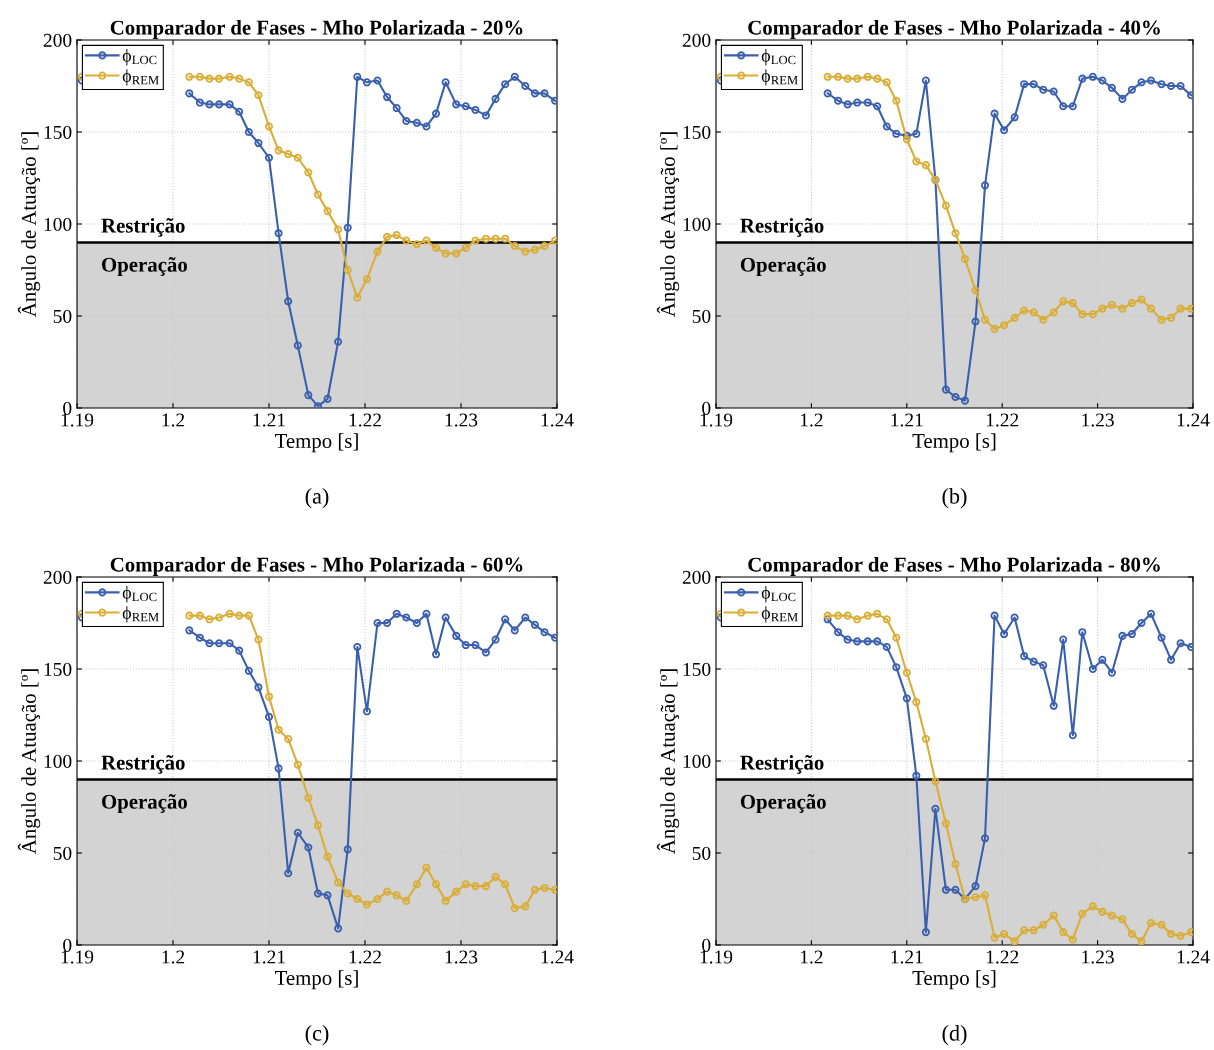  What do you see at coordinates (706, 408) in the screenshot?
I see `y-tick-label: 0` at bounding box center [706, 408].